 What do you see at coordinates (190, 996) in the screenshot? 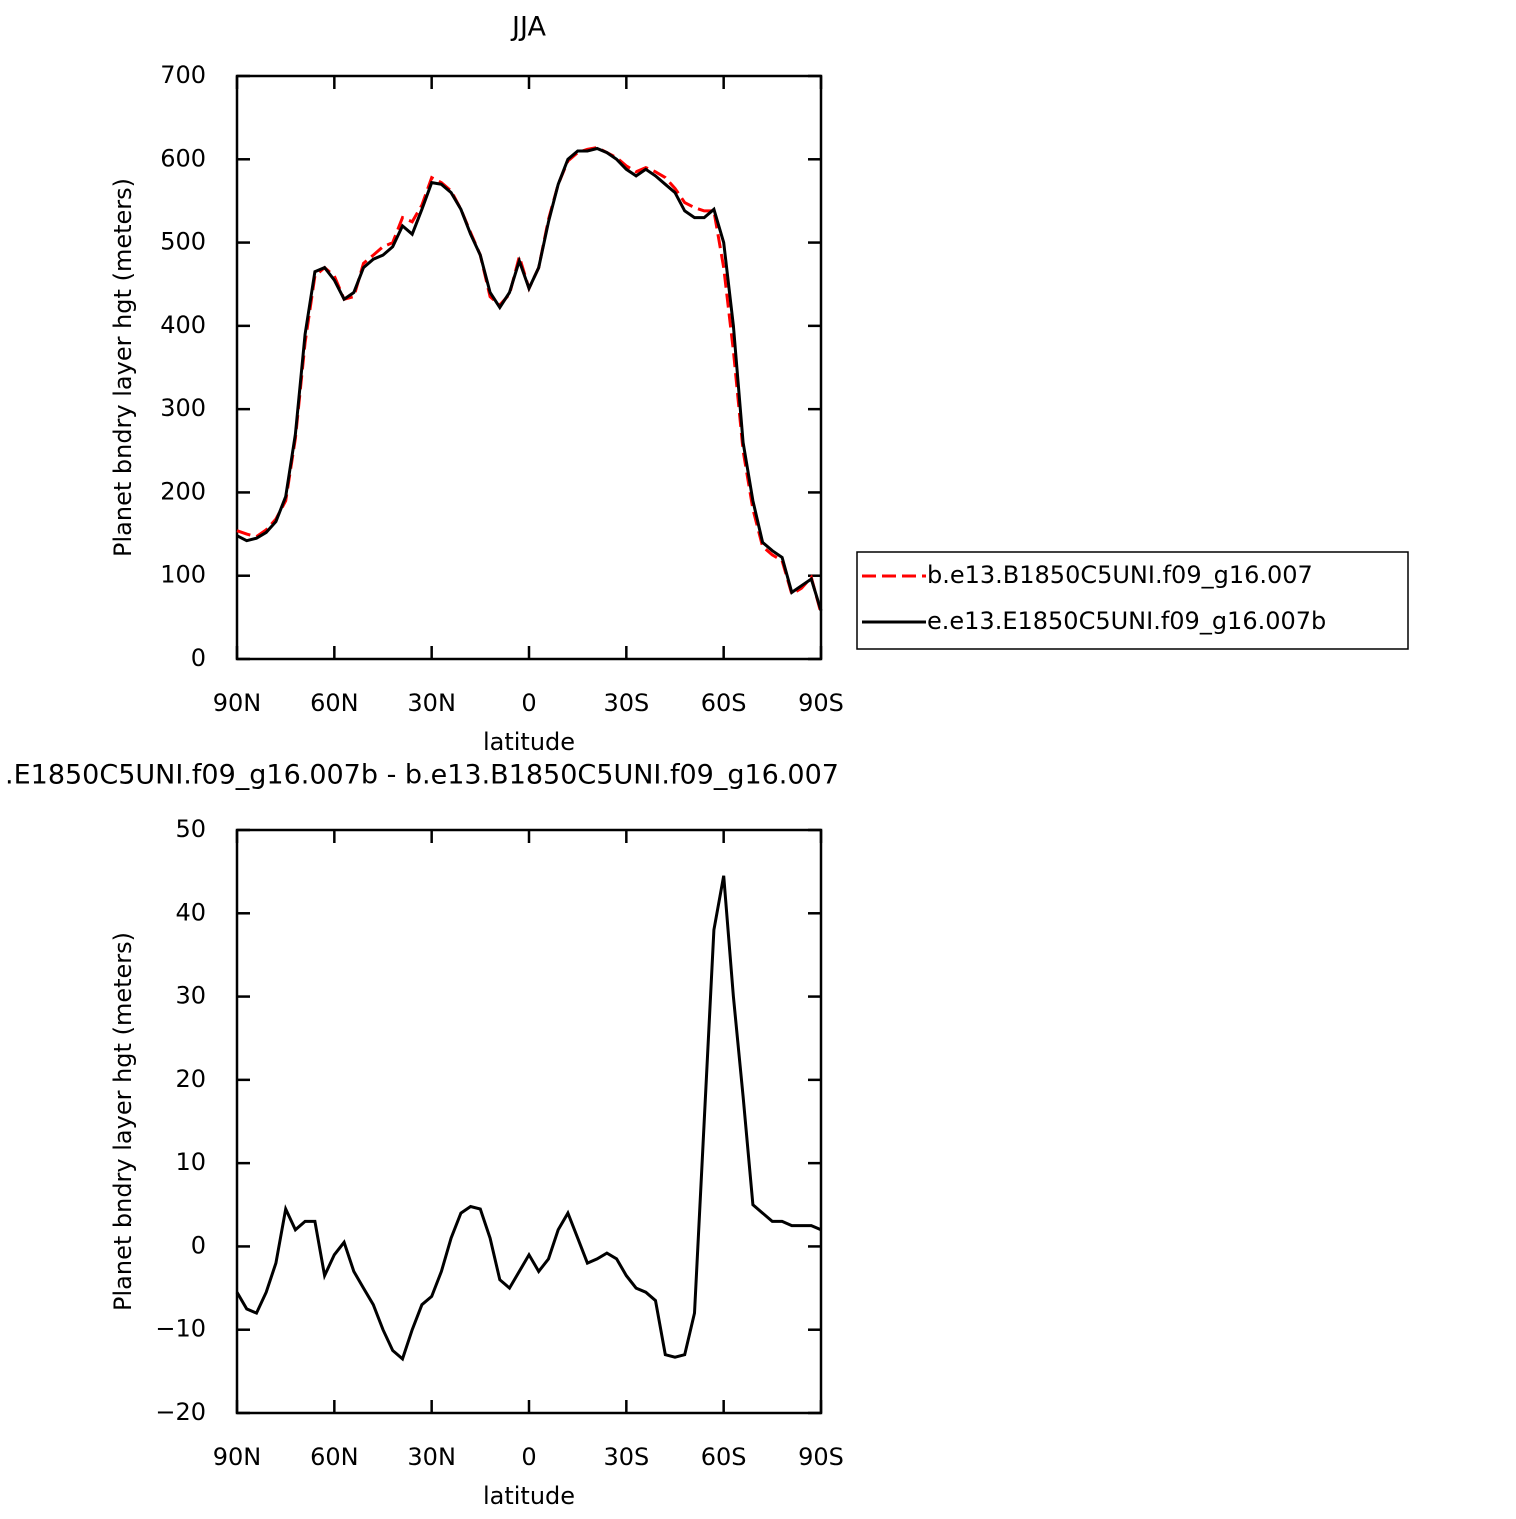
I see `y-tick-label: 30` at bounding box center [190, 996].